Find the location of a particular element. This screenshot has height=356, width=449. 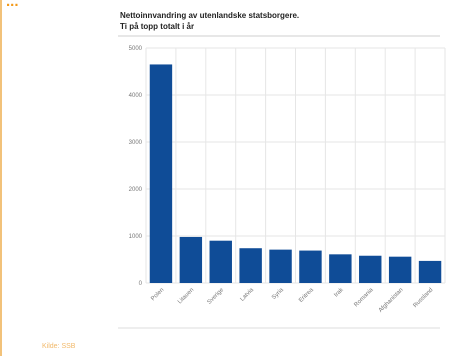

y-axis-ticks: 0 1000 2000 3000 4000 5000 is located at coordinates (136, 166).